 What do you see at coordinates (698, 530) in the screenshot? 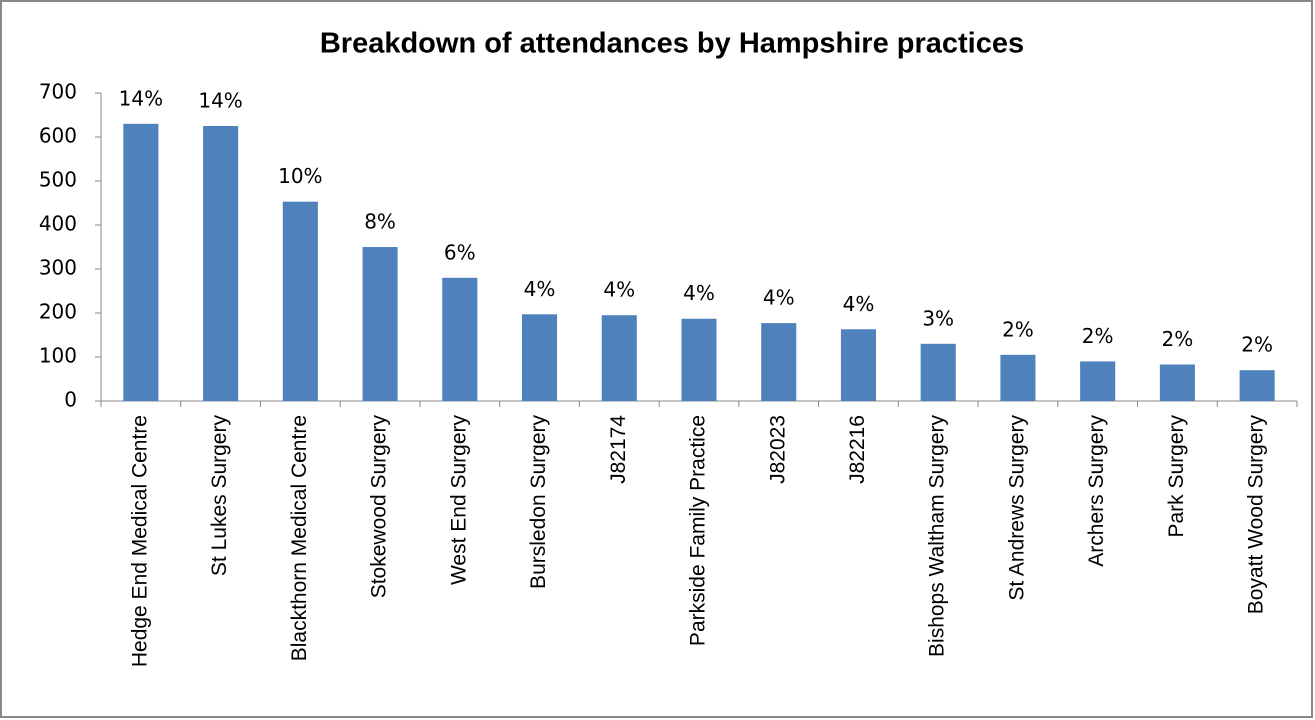
I see `x-tick-label: Parkside Family Practice` at bounding box center [698, 530].